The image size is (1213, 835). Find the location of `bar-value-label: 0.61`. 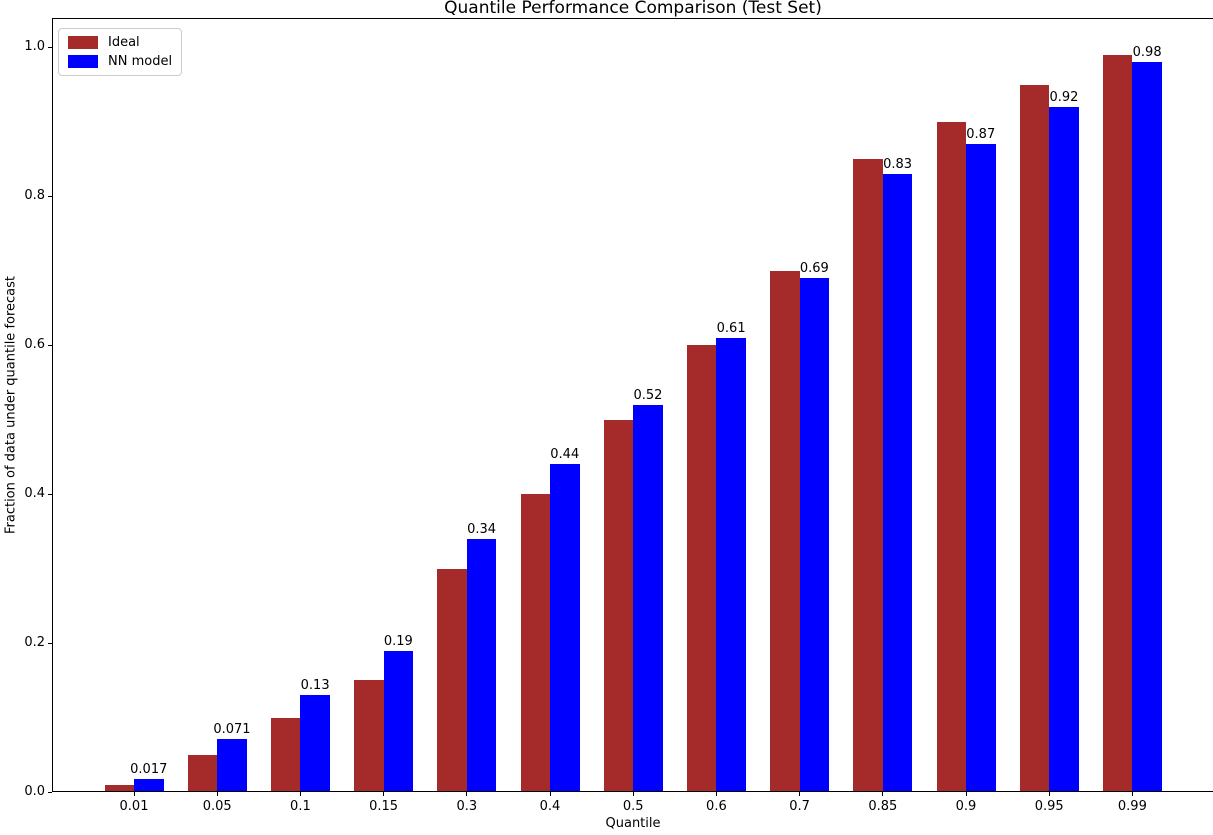

bar-value-label: 0.61 is located at coordinates (731, 328).